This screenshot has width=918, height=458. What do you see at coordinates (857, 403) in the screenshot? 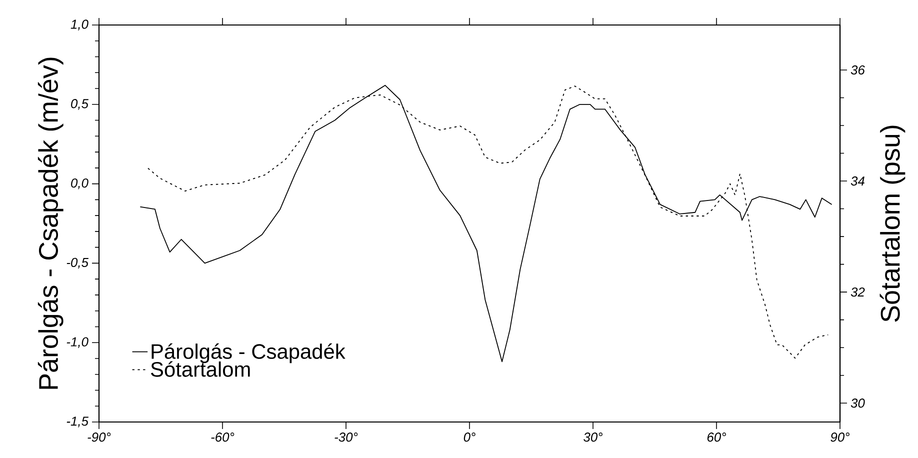
I see `y2-tick-label: 30` at bounding box center [857, 403].